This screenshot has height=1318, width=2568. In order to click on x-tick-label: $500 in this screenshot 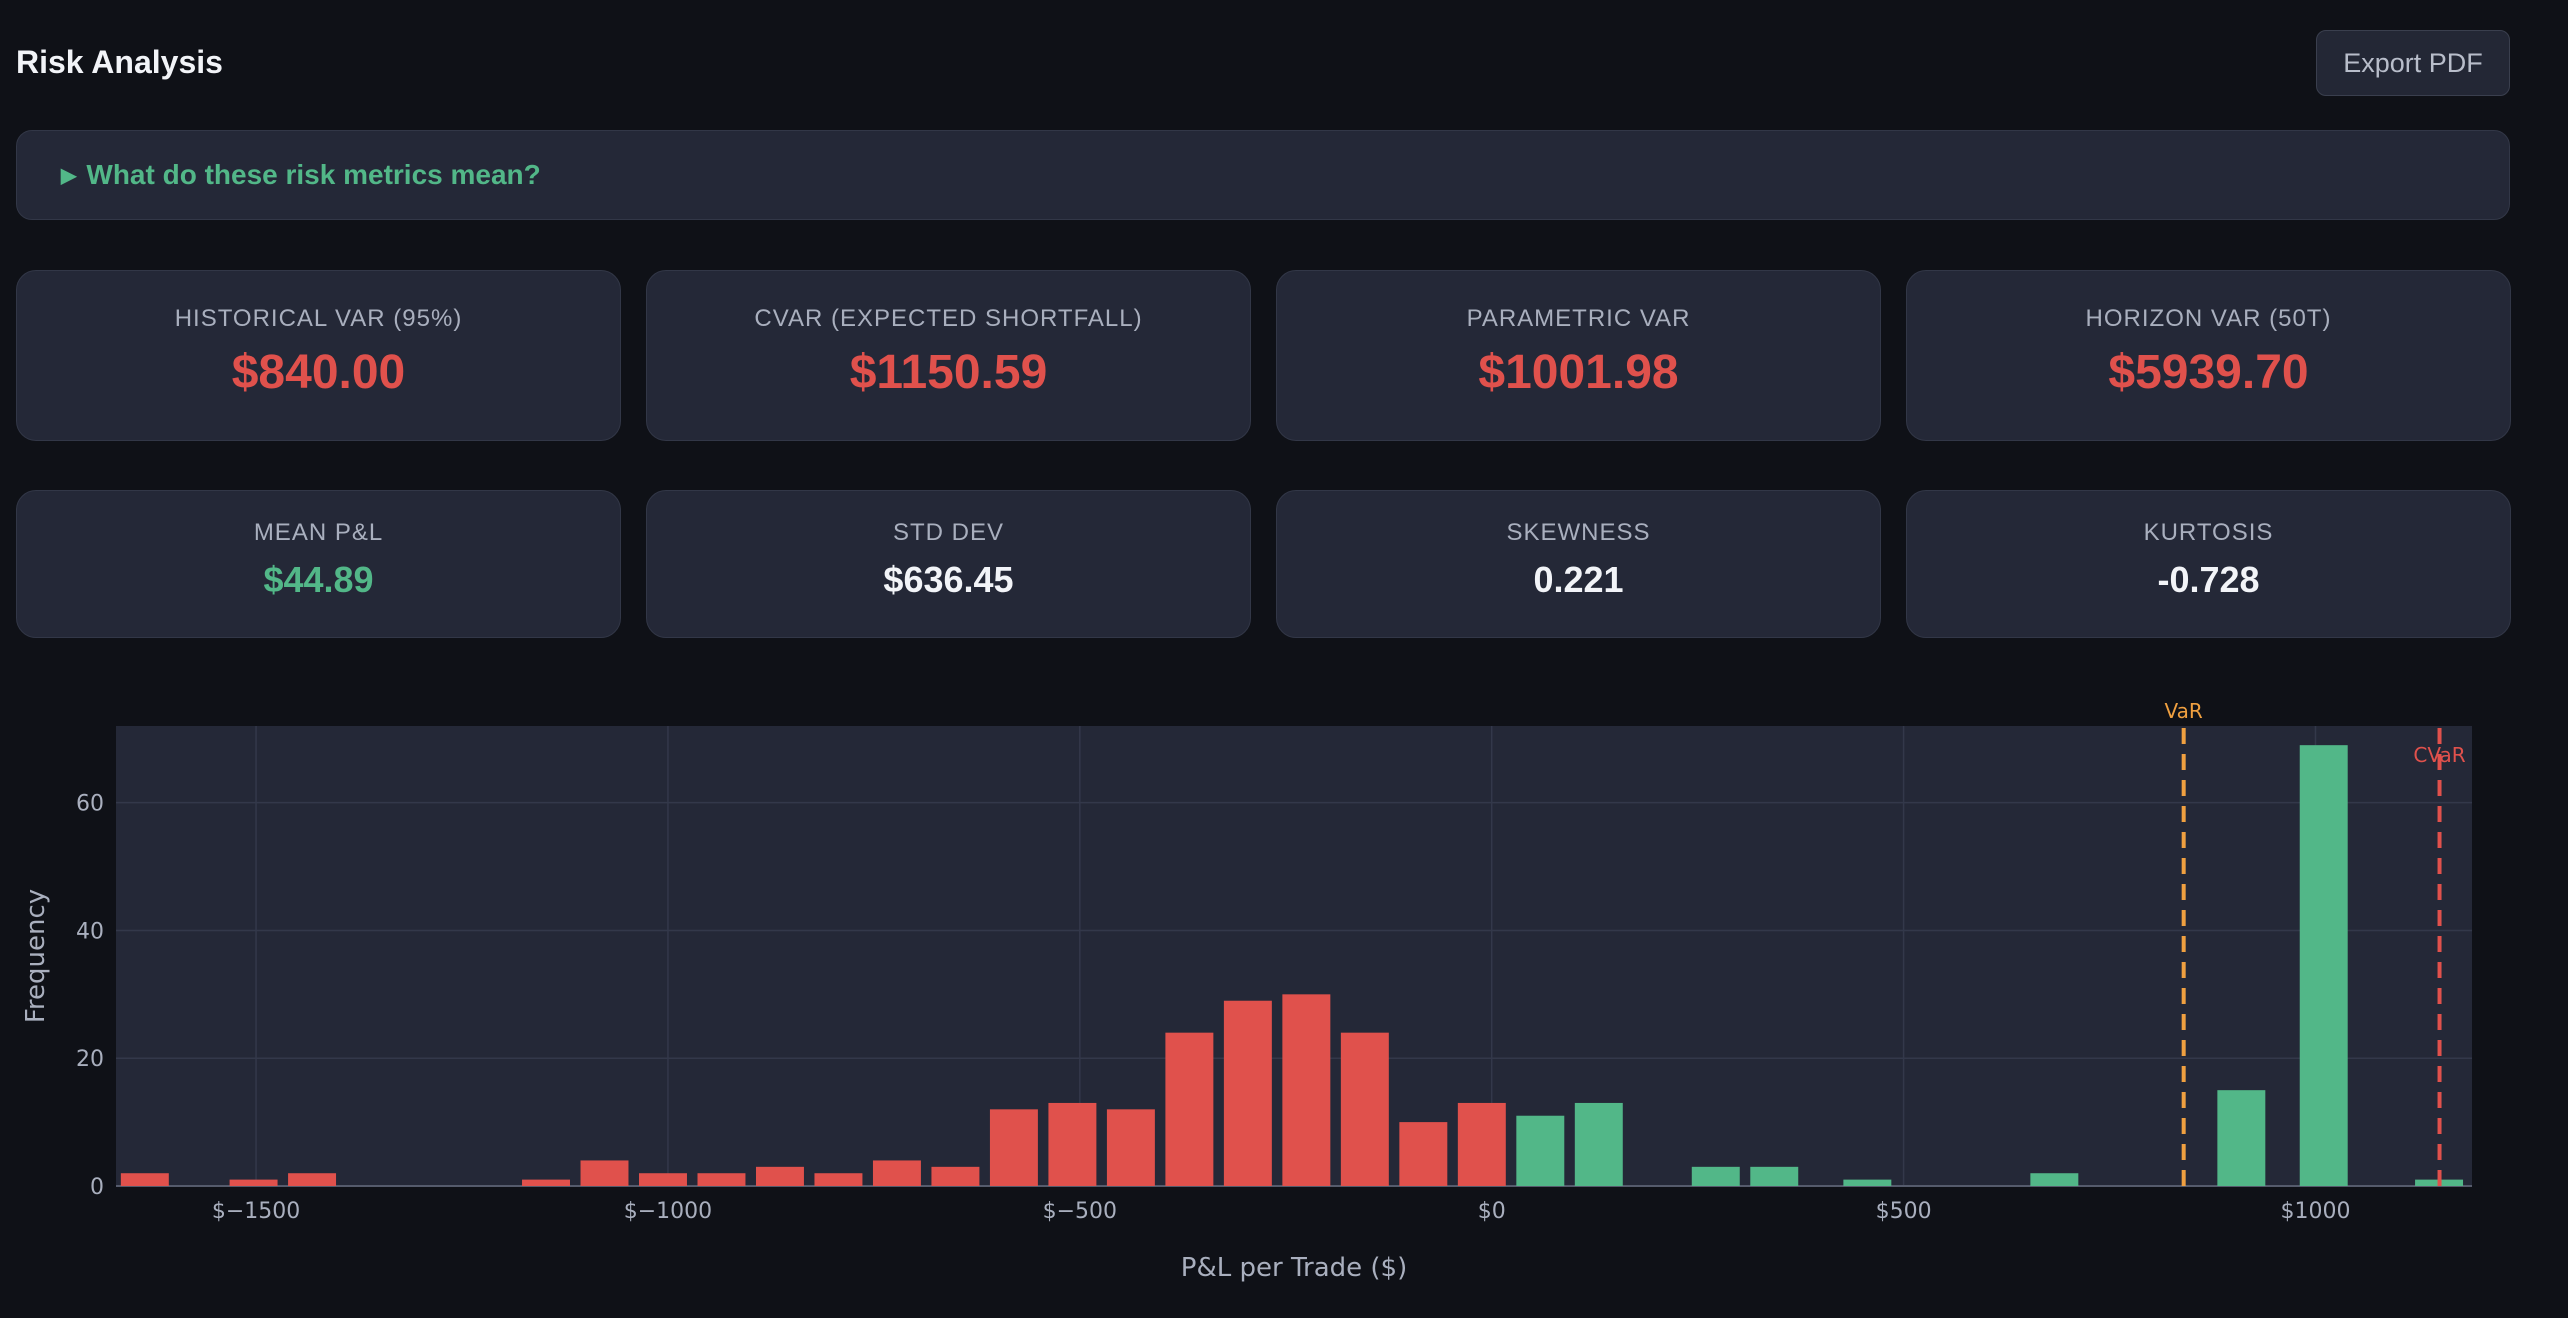, I will do `click(1904, 1211)`.